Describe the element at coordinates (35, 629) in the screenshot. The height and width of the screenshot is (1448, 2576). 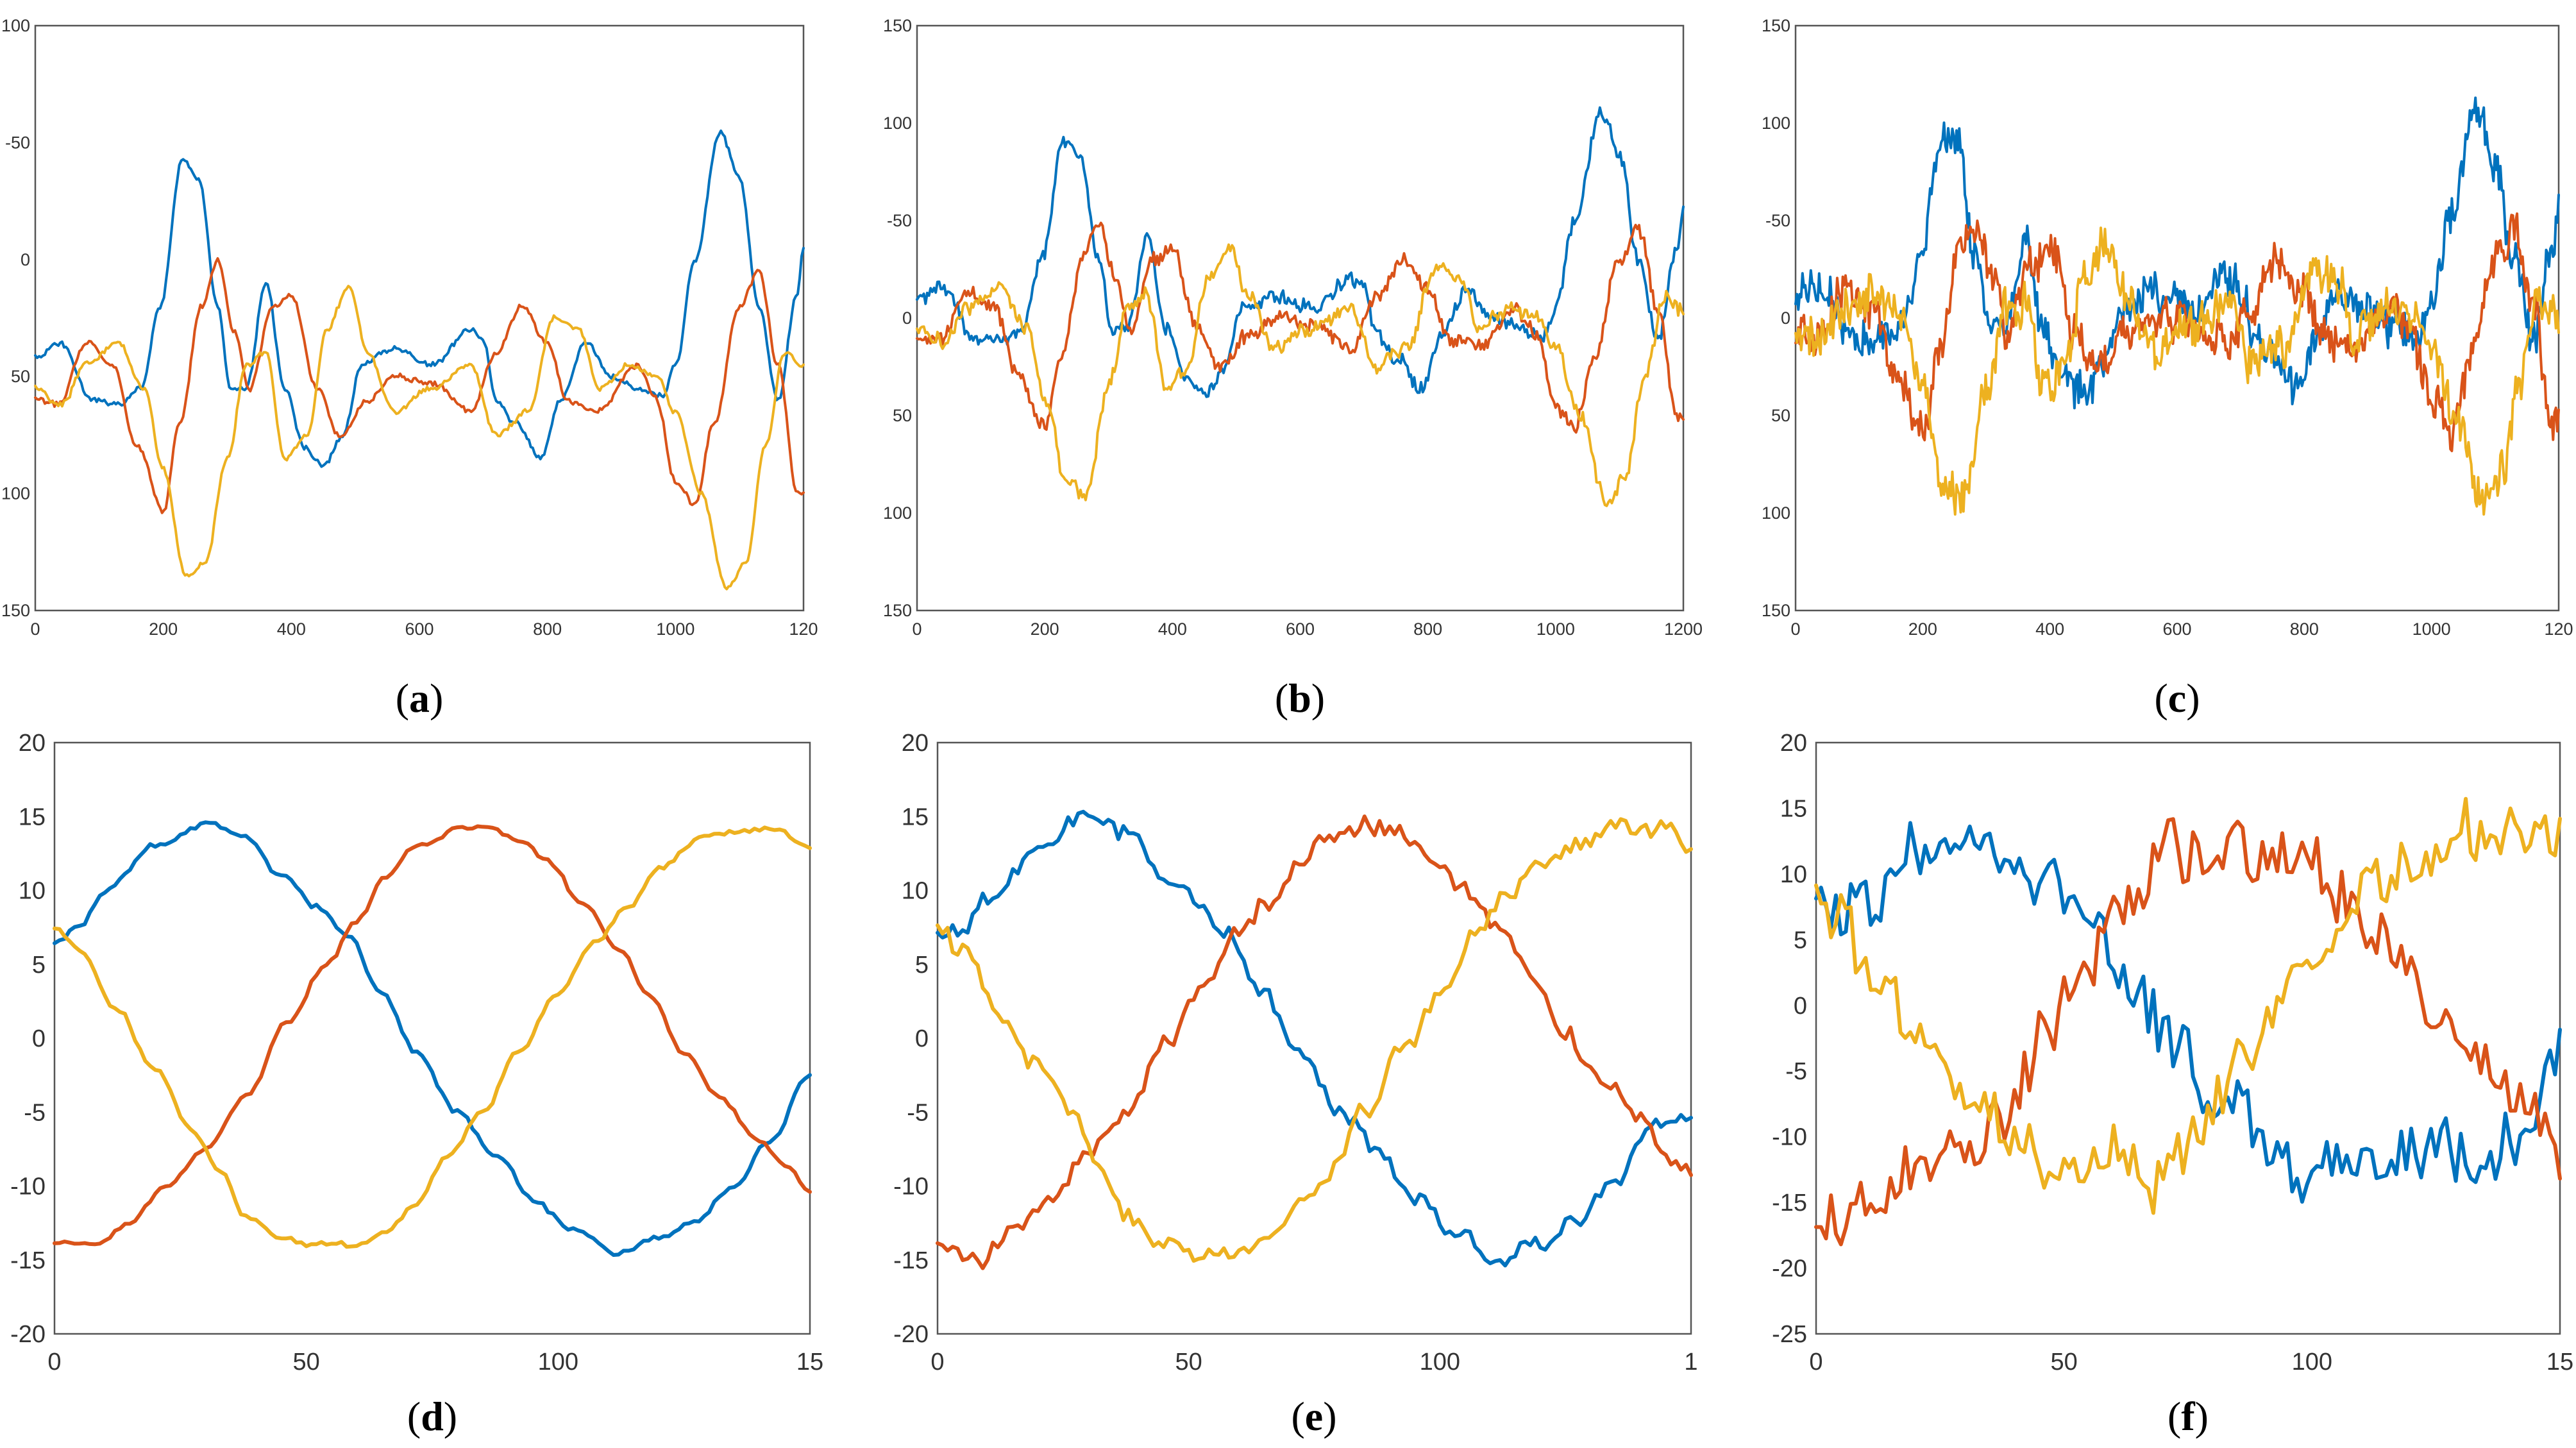
I see `panel-a-xtick-label: 0` at that location.